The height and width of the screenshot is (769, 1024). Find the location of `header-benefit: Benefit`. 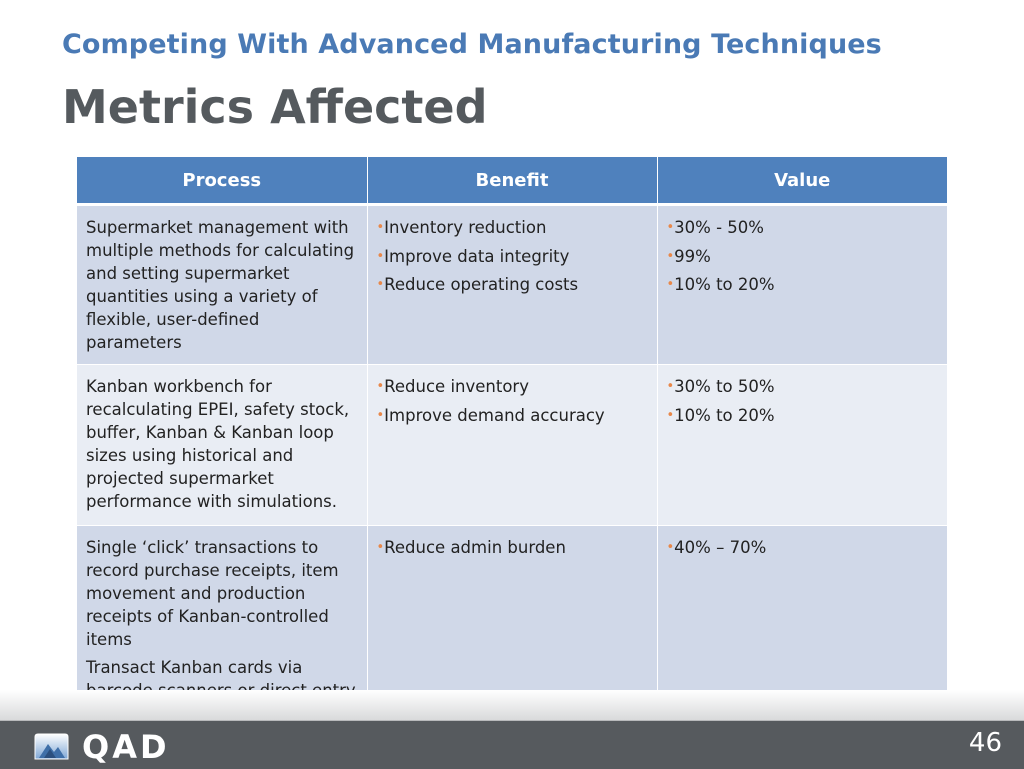

header-benefit: Benefit is located at coordinates (512, 181).